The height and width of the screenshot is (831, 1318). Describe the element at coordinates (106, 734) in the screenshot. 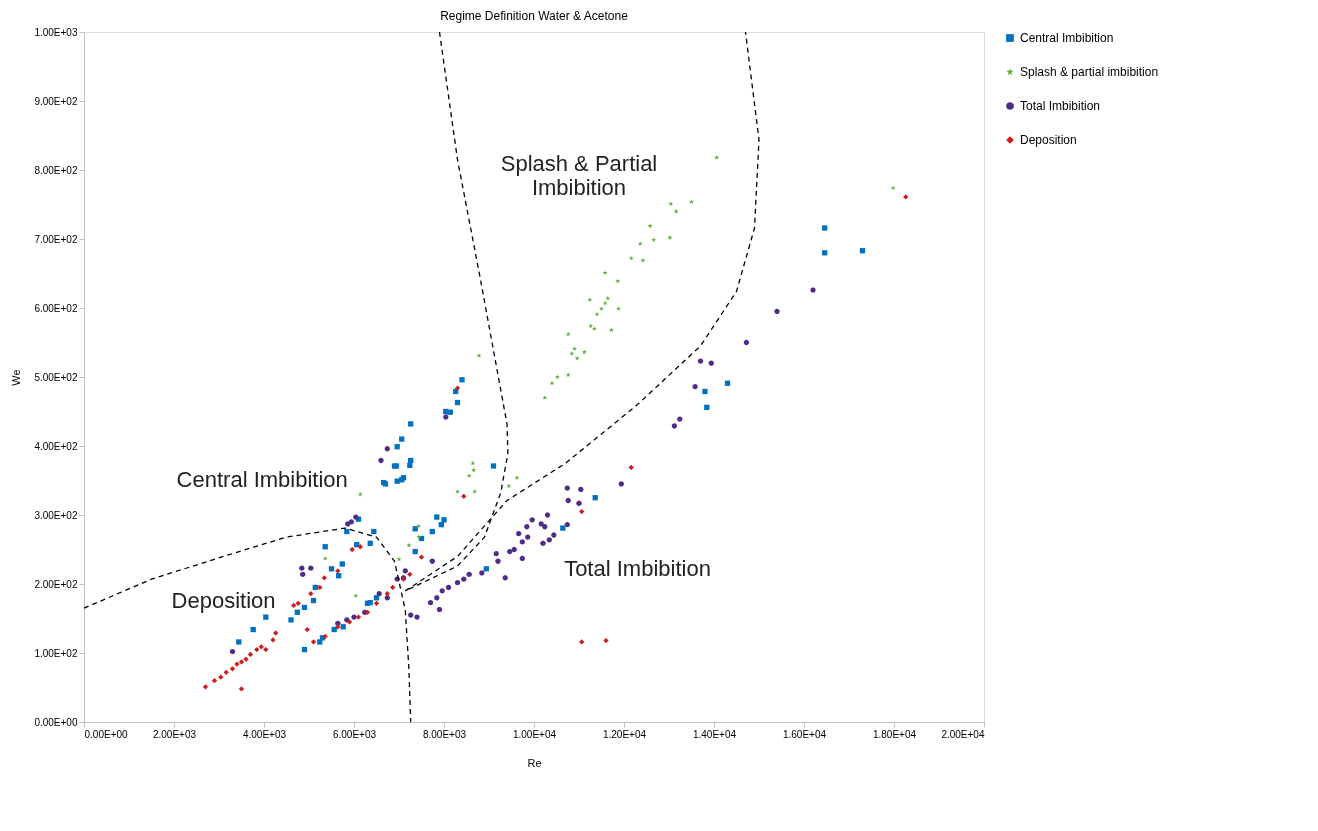

I see `x-tick-label: 0.00E+00` at that location.